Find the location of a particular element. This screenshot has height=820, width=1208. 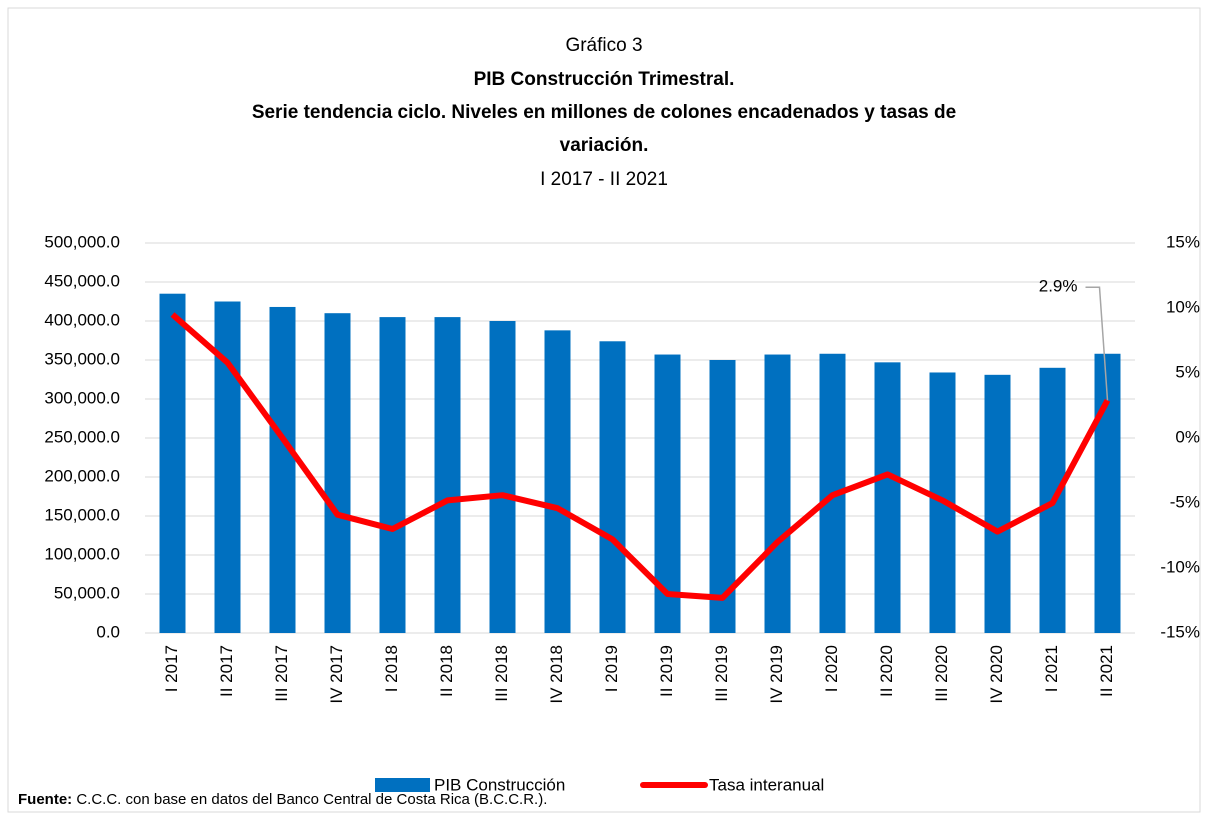

source-label: Fuente: is located at coordinates (45, 799).